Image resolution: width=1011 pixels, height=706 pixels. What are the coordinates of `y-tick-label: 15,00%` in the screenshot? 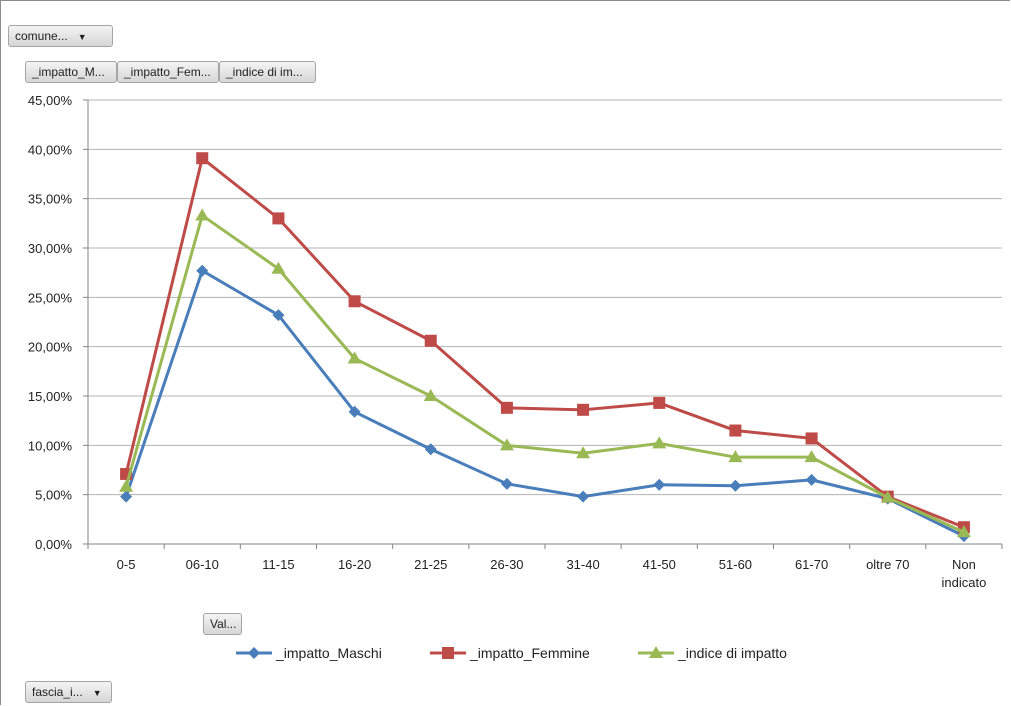 It's located at (50, 396).